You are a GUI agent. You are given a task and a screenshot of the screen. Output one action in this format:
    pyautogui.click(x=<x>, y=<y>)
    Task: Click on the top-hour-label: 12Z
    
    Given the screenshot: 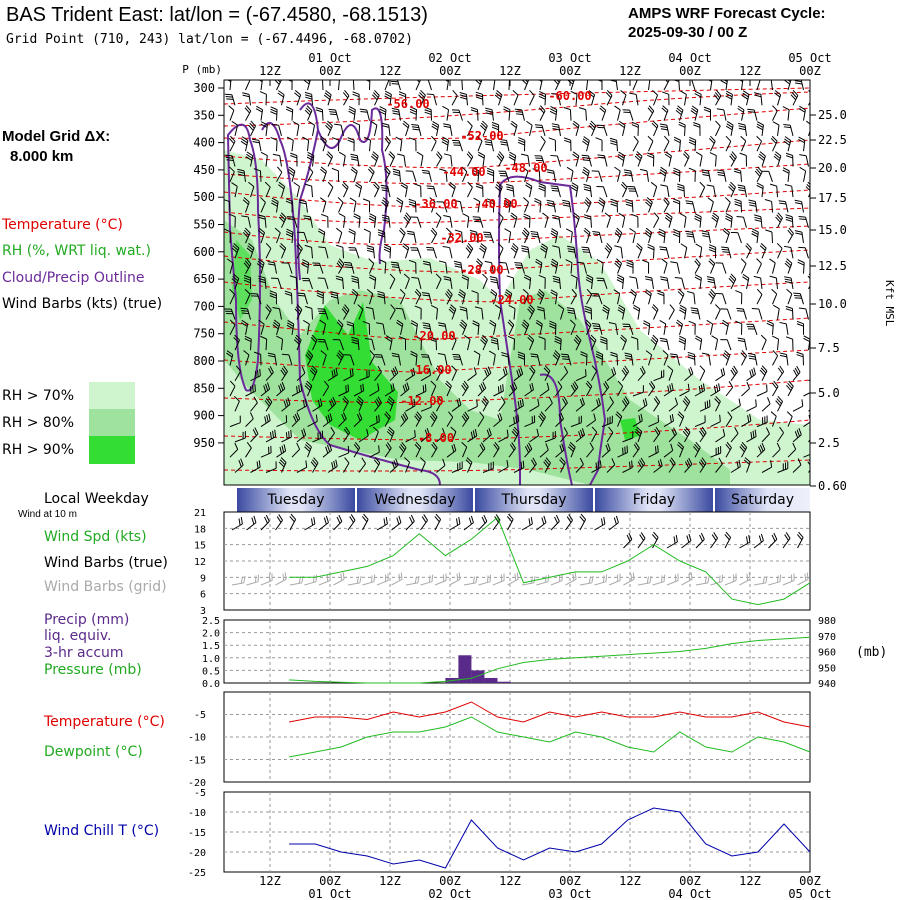 What is the action you would take?
    pyautogui.click(x=510, y=71)
    